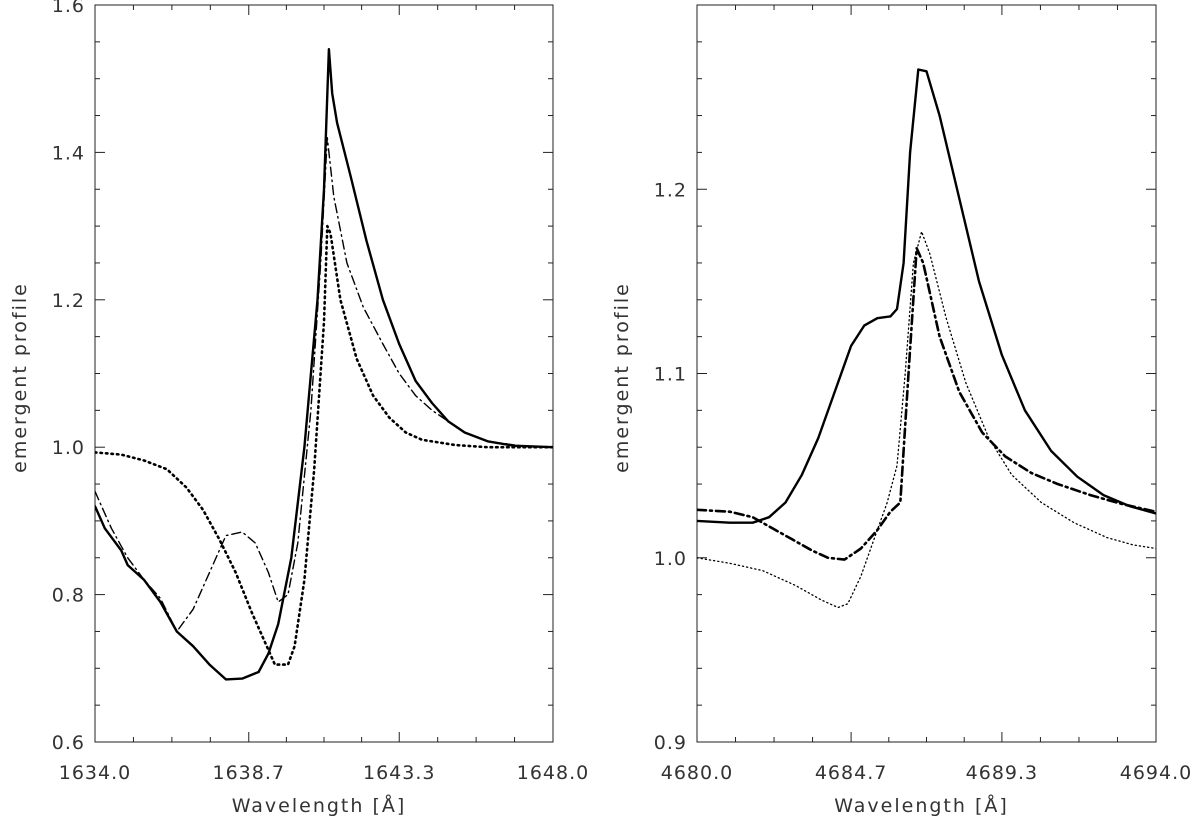 This screenshot has height=821, width=1200. I want to click on y-tick-label: 1.4, so click(68, 153).